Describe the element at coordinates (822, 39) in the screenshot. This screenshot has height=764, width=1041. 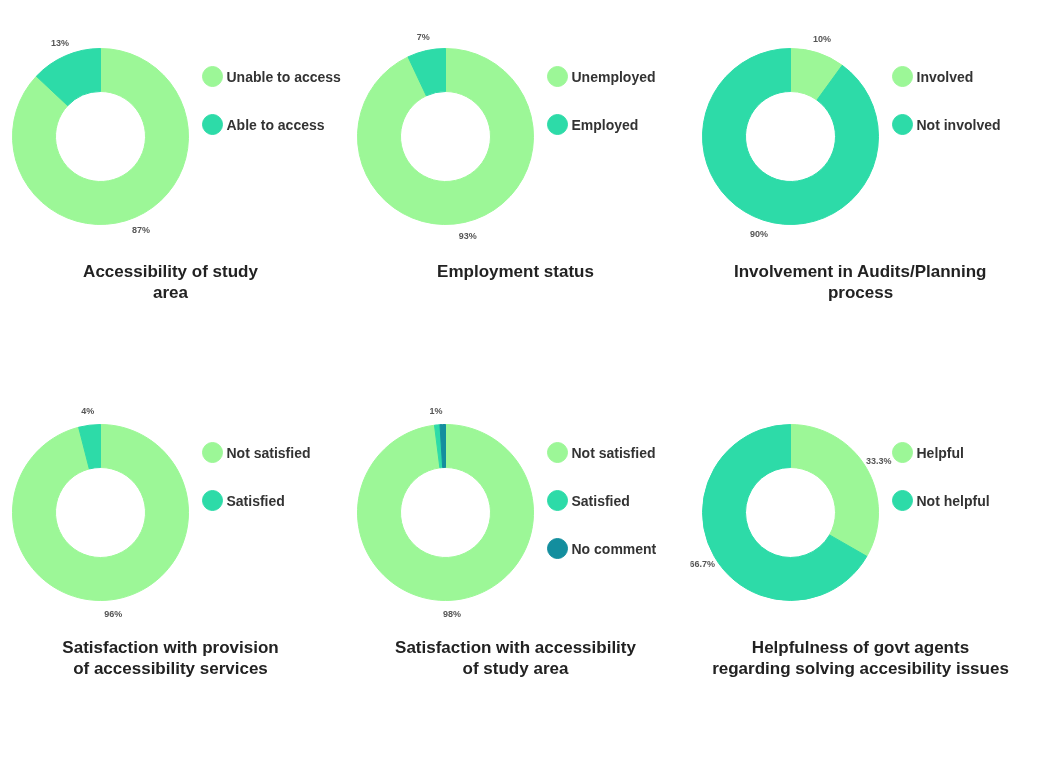
I see `data-label: 10%` at that location.